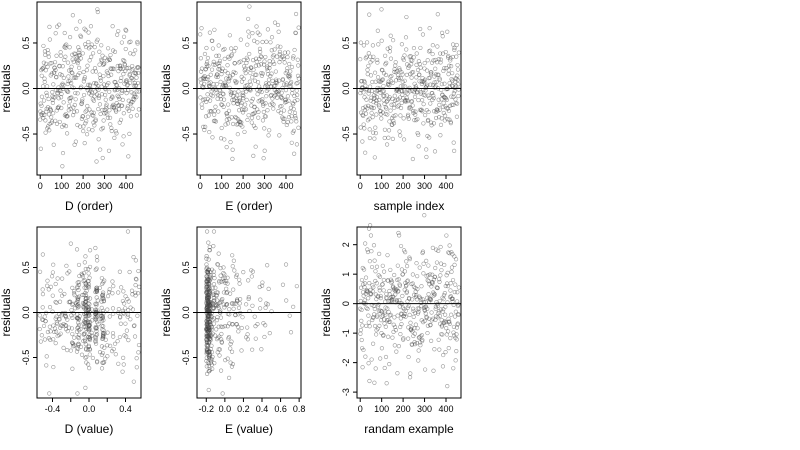 Image resolution: width=800 pixels, height=450 pixels. I want to click on y-tick-label: 0.0, so click(186, 88).